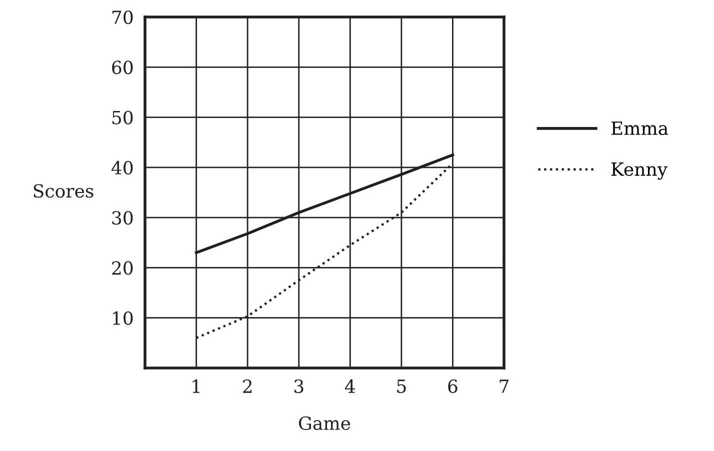  Describe the element at coordinates (123, 318) in the screenshot. I see `y-tick-label: 10` at that location.